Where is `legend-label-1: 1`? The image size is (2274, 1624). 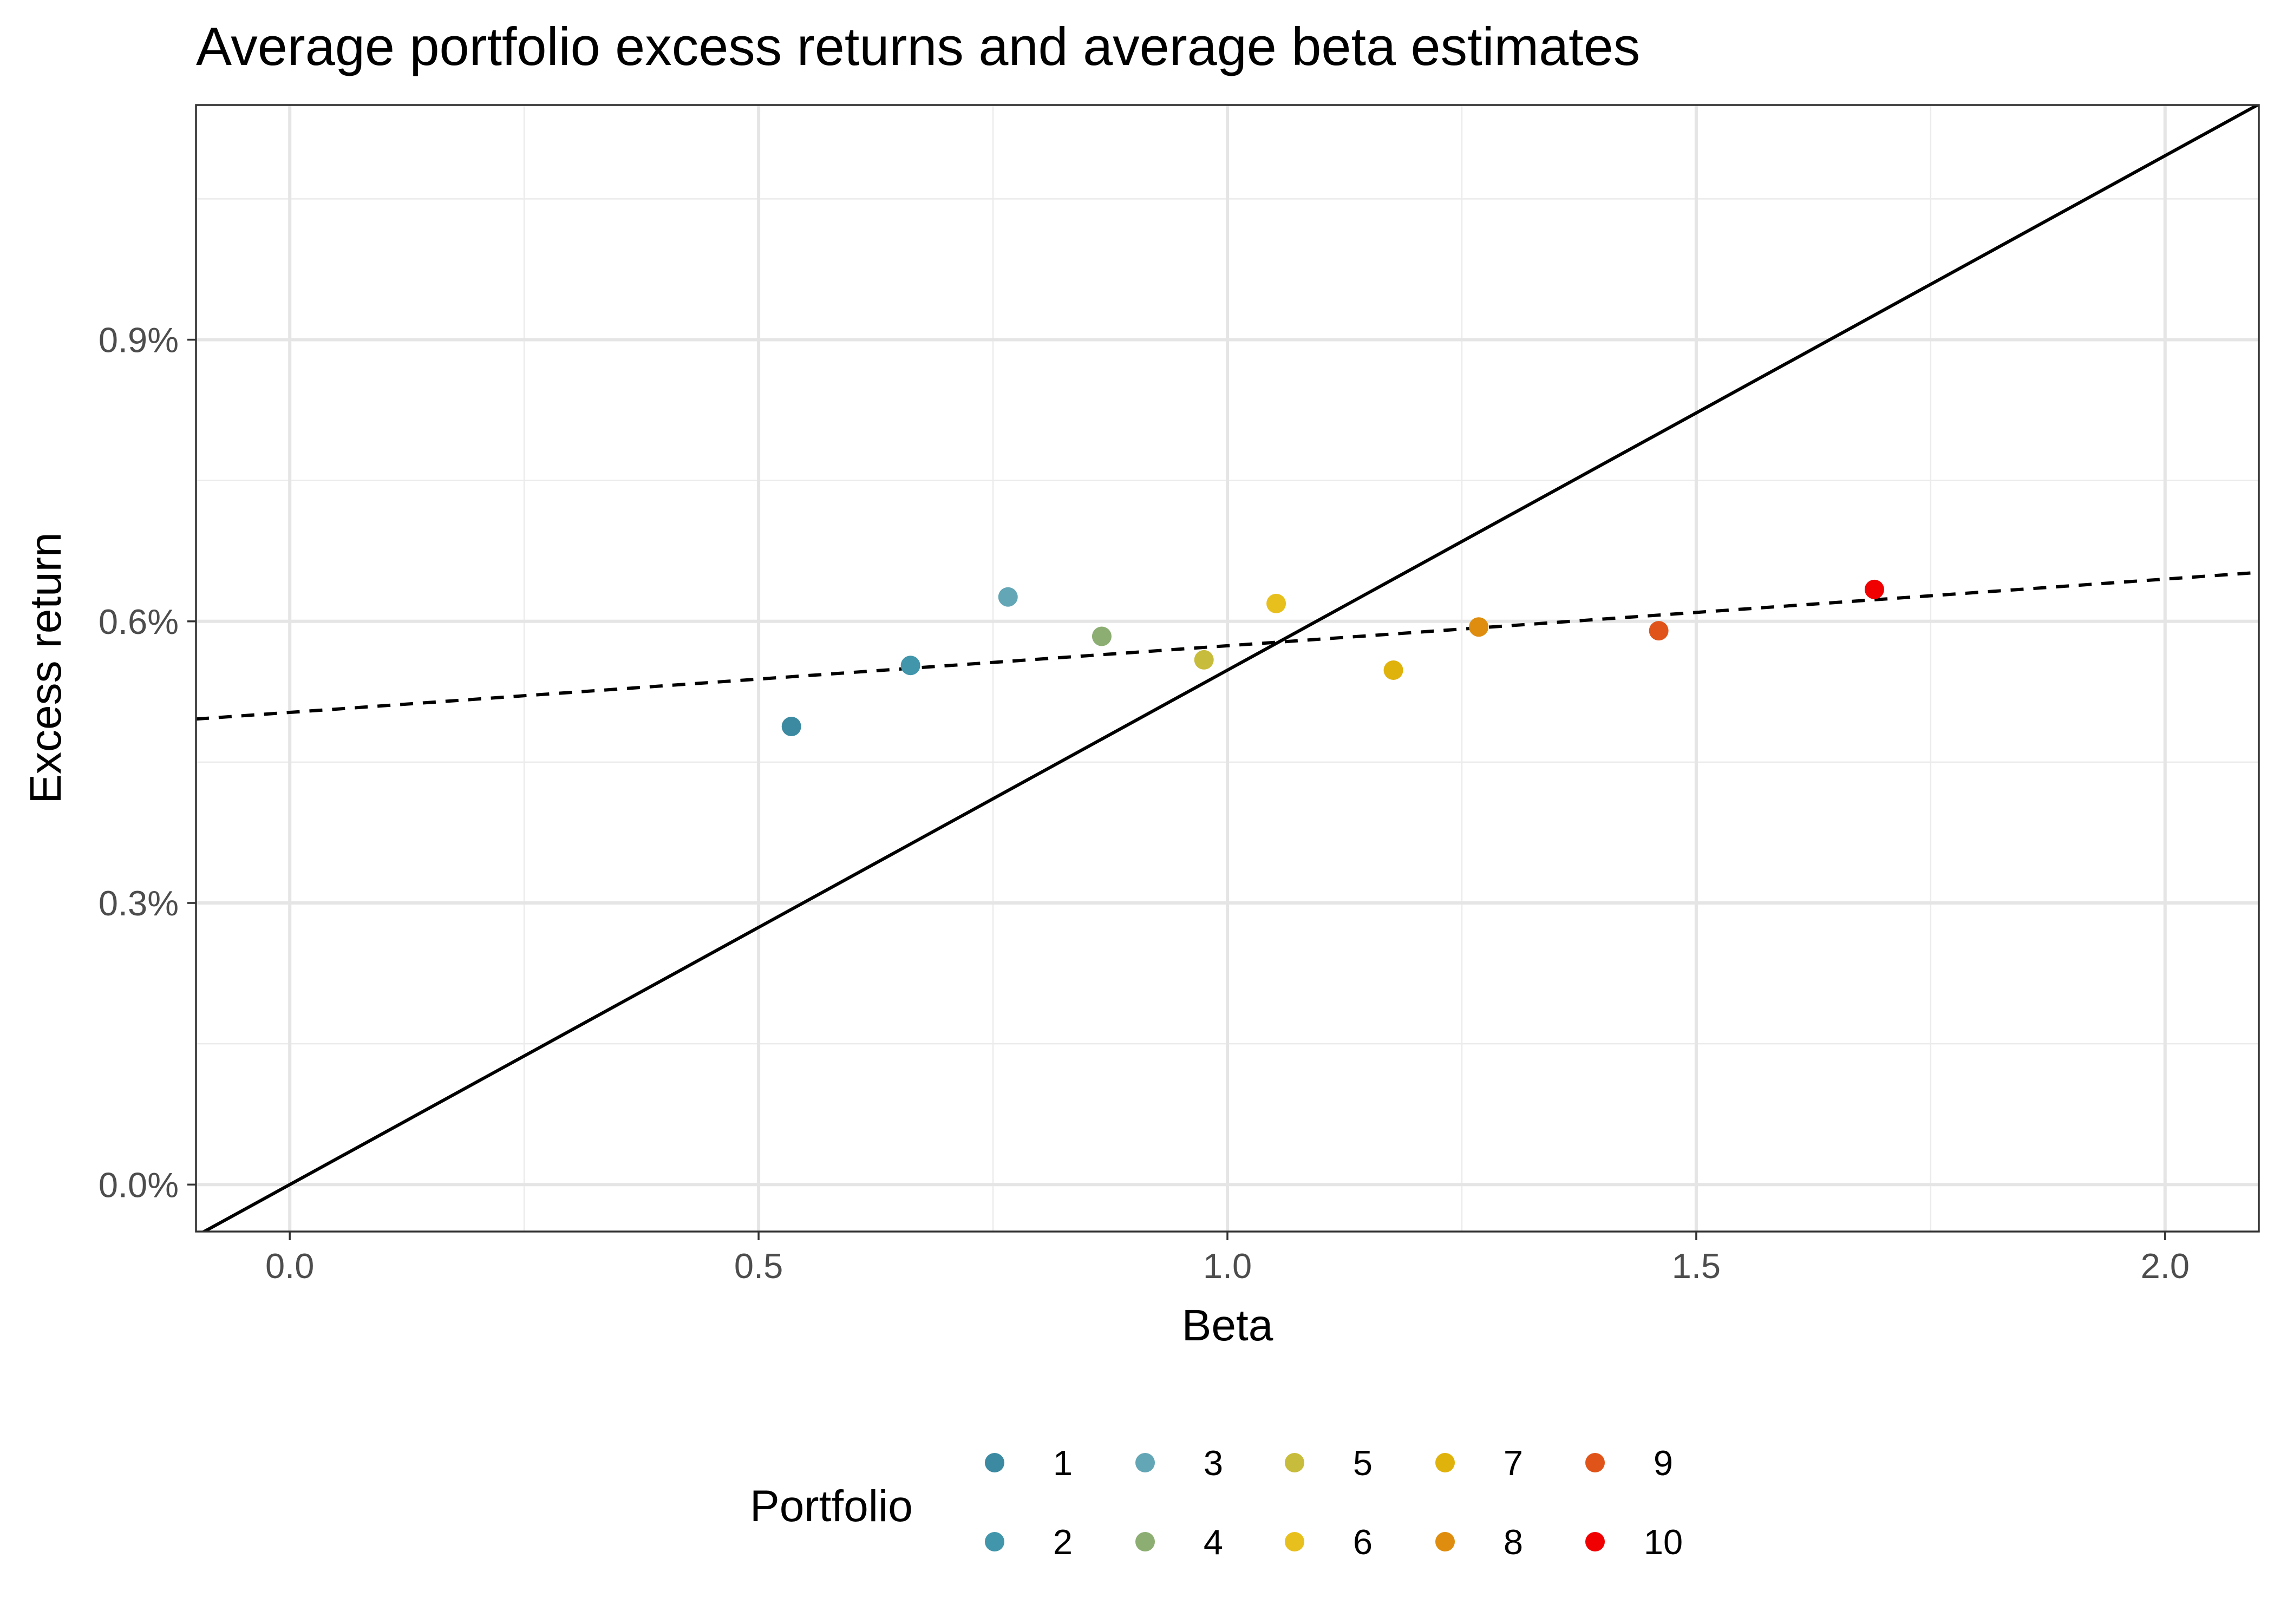 legend-label-1: 1 is located at coordinates (1063, 1463).